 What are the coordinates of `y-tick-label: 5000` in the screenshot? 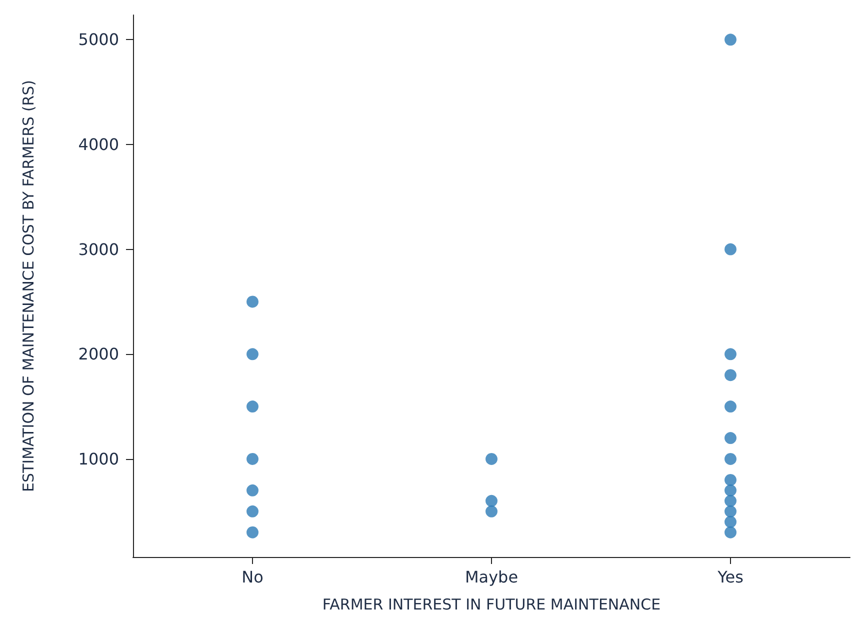 It's located at (98, 40).